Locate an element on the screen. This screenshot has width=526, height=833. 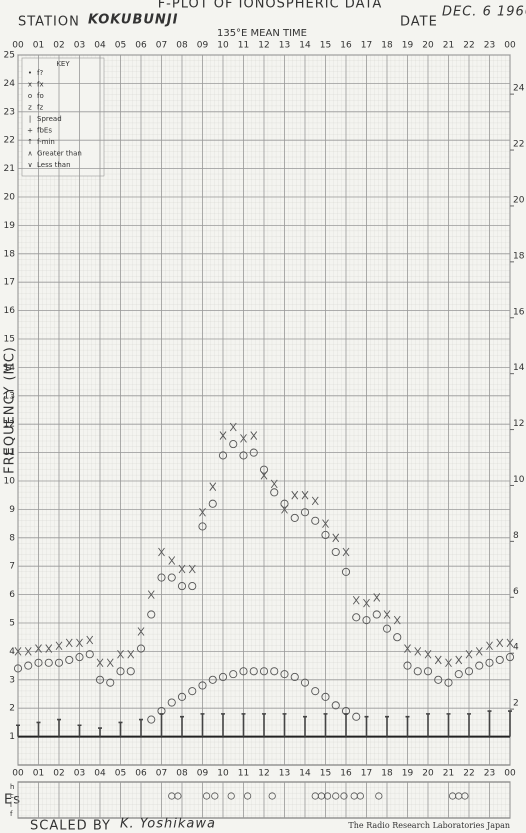
x-tick-label: 02 is located at coordinates (58, 774).